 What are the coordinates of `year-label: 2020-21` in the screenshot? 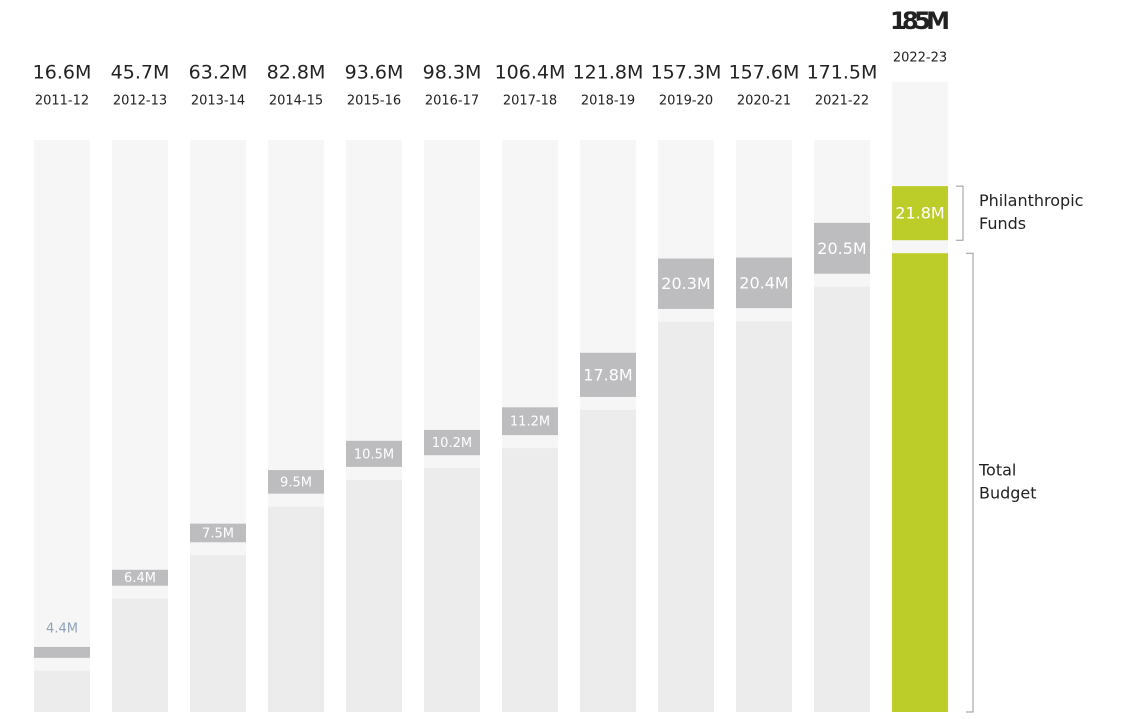 It's located at (764, 101).